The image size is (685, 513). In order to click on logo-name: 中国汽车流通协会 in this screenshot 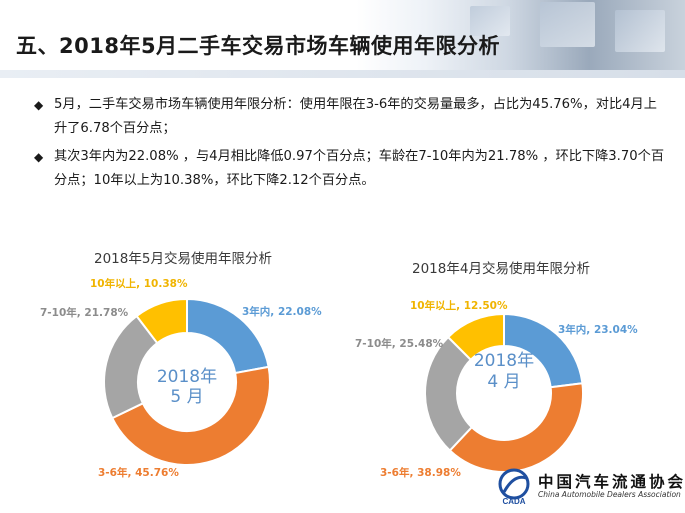, I will do `click(611, 482)`.